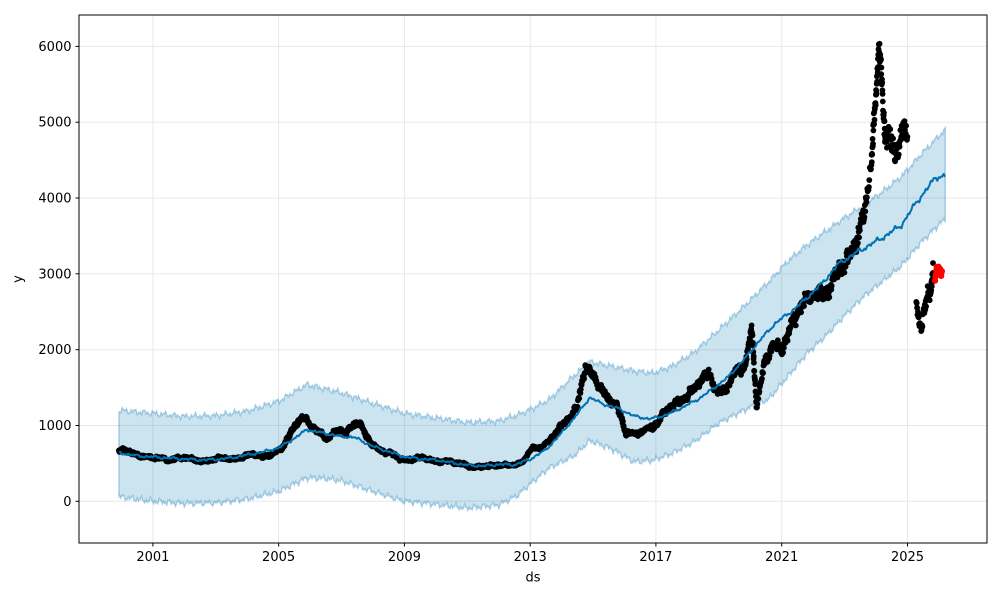 This screenshot has height=600, width=1000. What do you see at coordinates (18, 279) in the screenshot?
I see `y-axis-label: y` at bounding box center [18, 279].